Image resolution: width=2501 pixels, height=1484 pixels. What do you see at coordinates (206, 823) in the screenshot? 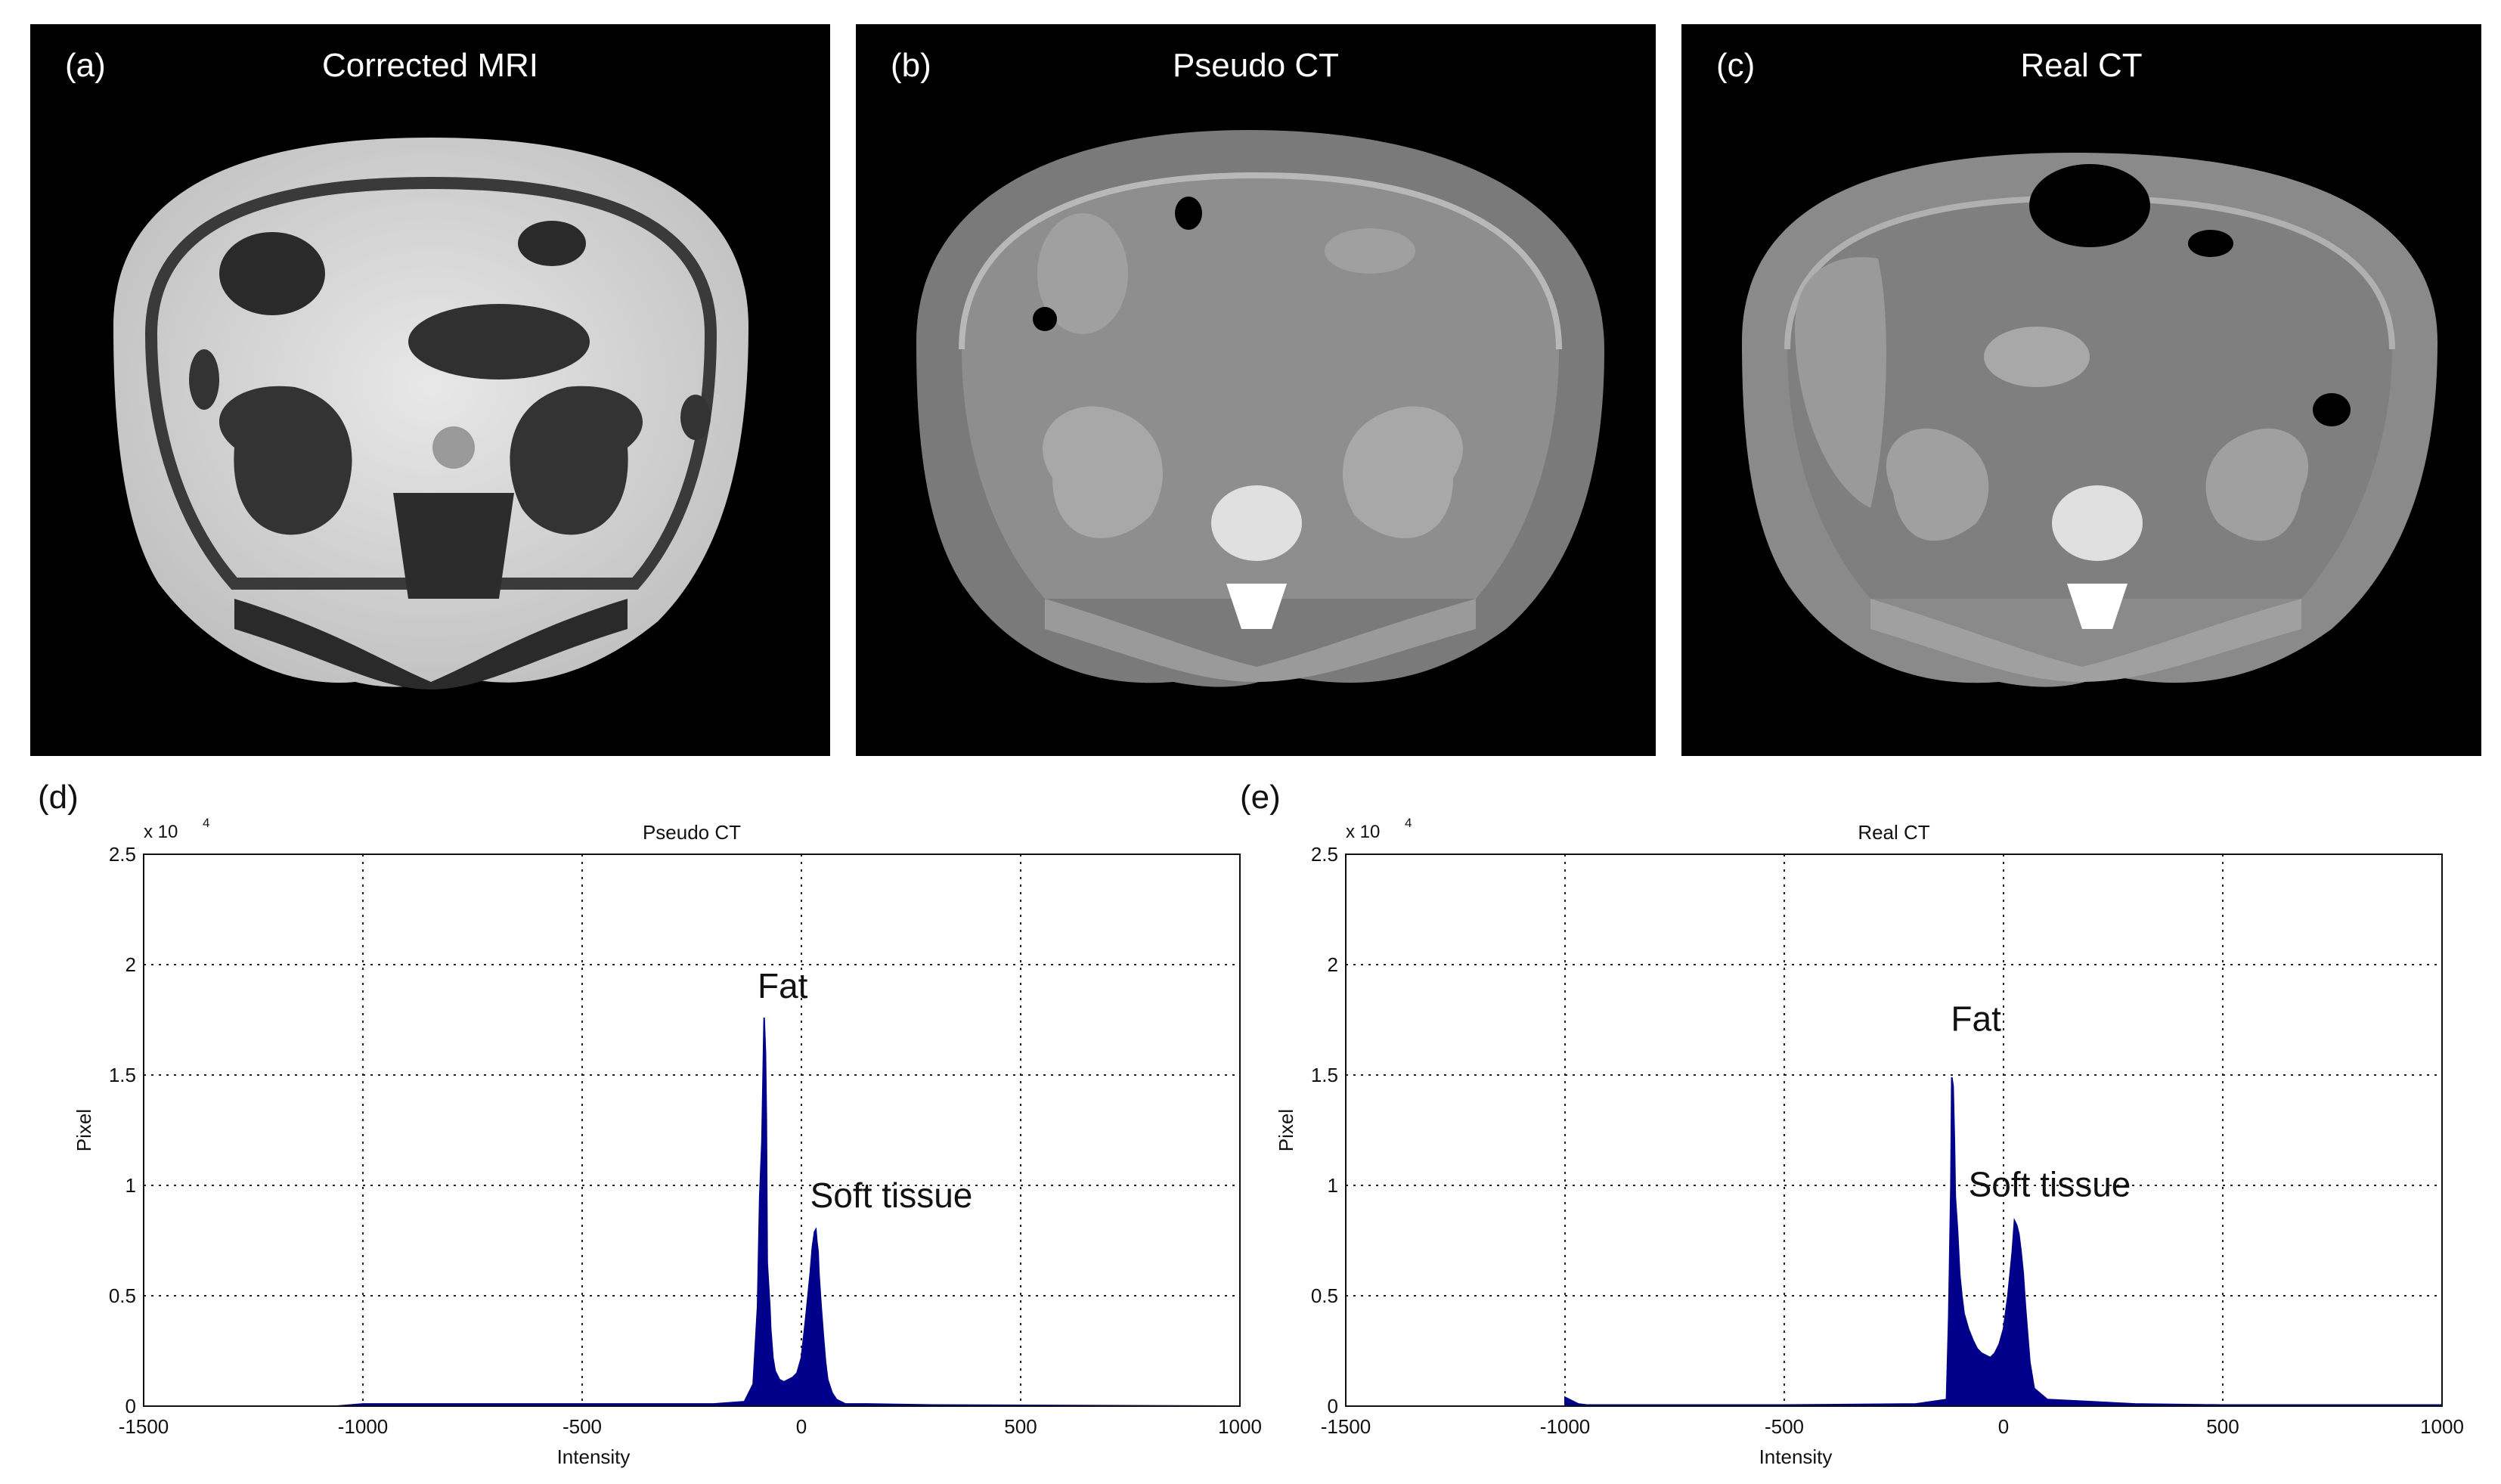
I see `chart-0-y-exponent-power: 4` at bounding box center [206, 823].